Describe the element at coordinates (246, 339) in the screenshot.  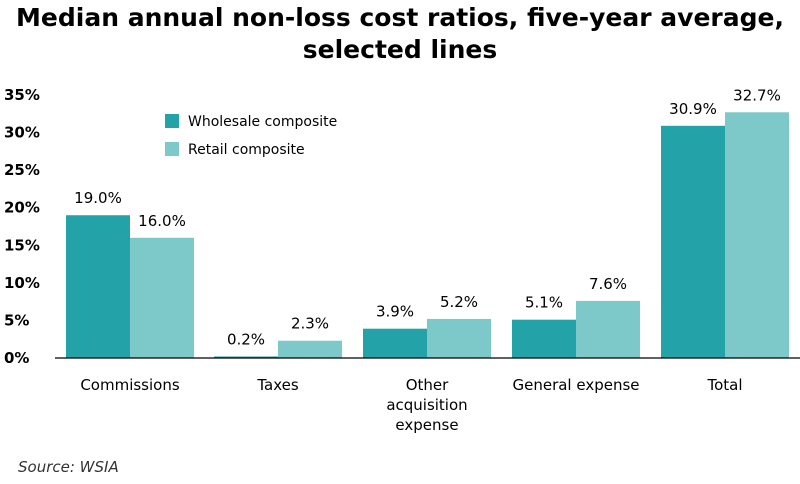
I see `data-label: 0.2%` at that location.